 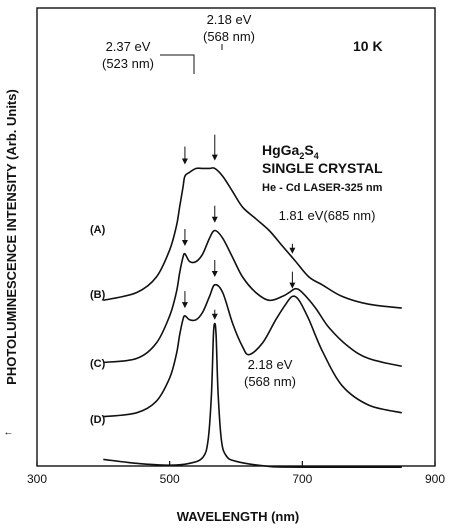 I want to click on peak-d-ev-label: 2.18 eV, so click(x=270, y=364).